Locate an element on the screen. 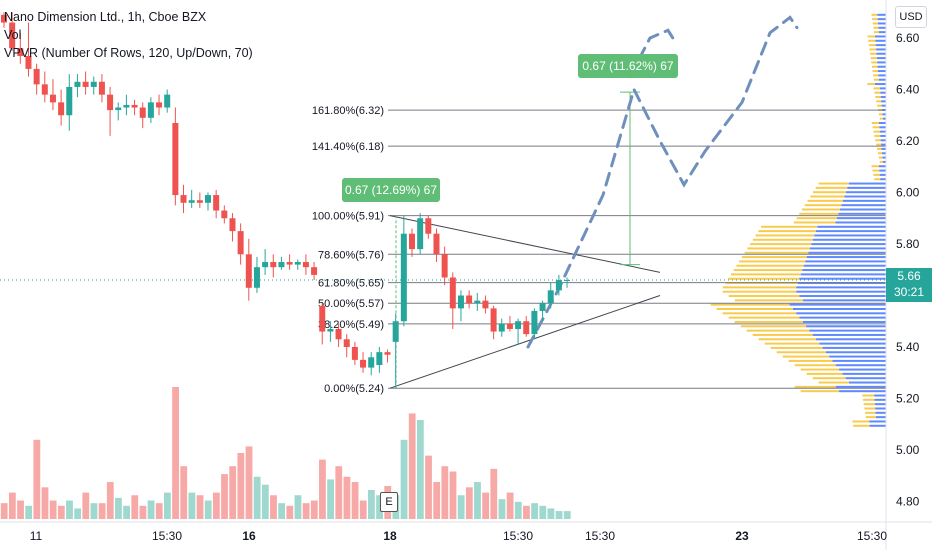  bar-countdown: 30:21 is located at coordinates (909, 292).